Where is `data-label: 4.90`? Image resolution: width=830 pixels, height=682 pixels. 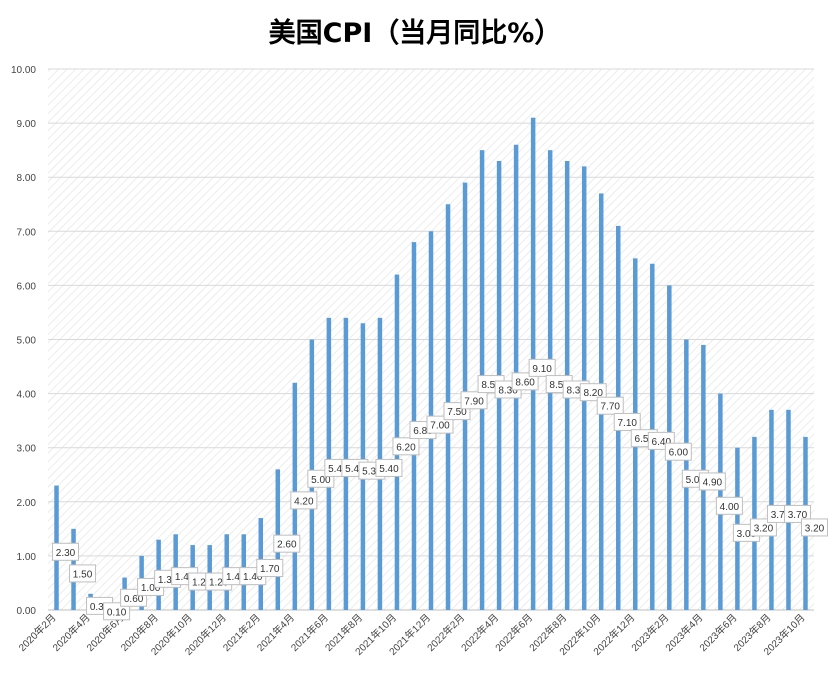 data-label: 4.90 is located at coordinates (712, 481).